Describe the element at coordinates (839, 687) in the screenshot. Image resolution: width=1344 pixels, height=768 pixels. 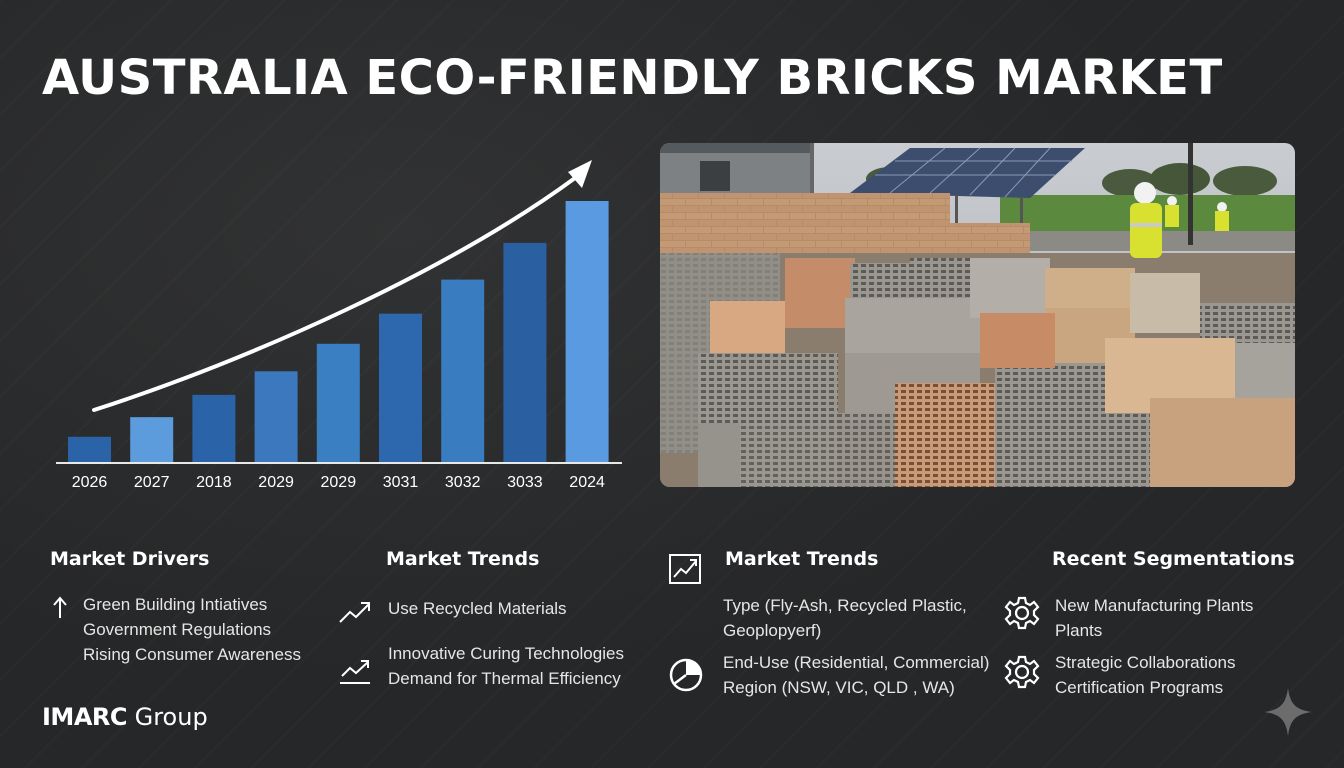
I see `list-item: Region (NSW, VIC, QLD , WA)` at that location.